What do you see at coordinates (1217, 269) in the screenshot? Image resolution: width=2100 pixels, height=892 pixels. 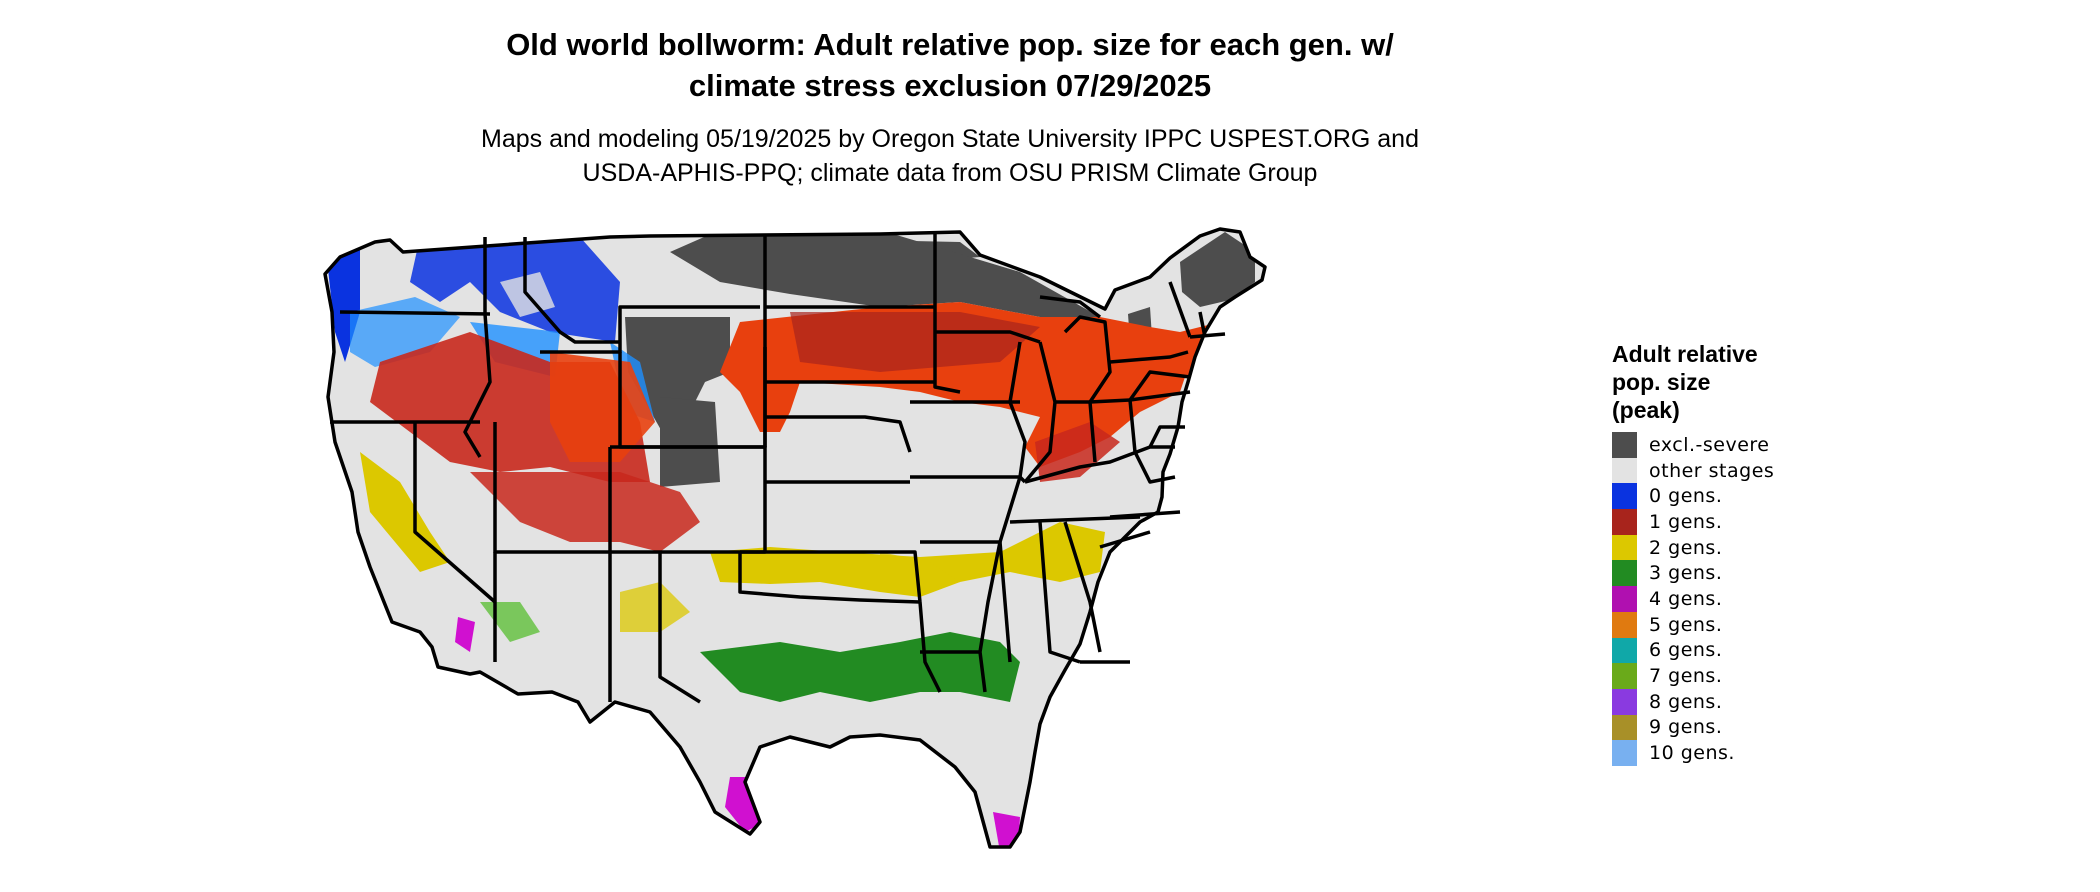 I see `excluded-maine` at bounding box center [1217, 269].